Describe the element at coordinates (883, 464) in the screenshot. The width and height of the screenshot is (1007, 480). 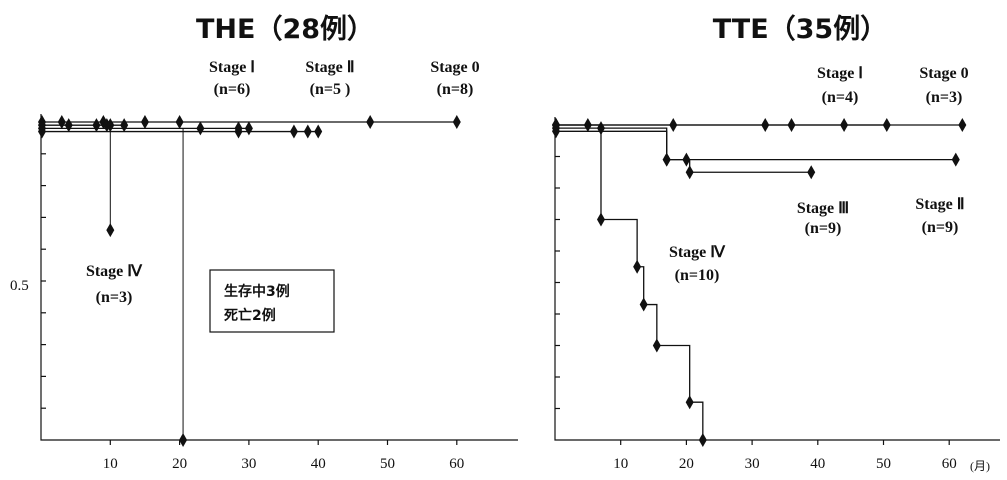
I see `right-x-tick-label-50: 50` at that location.